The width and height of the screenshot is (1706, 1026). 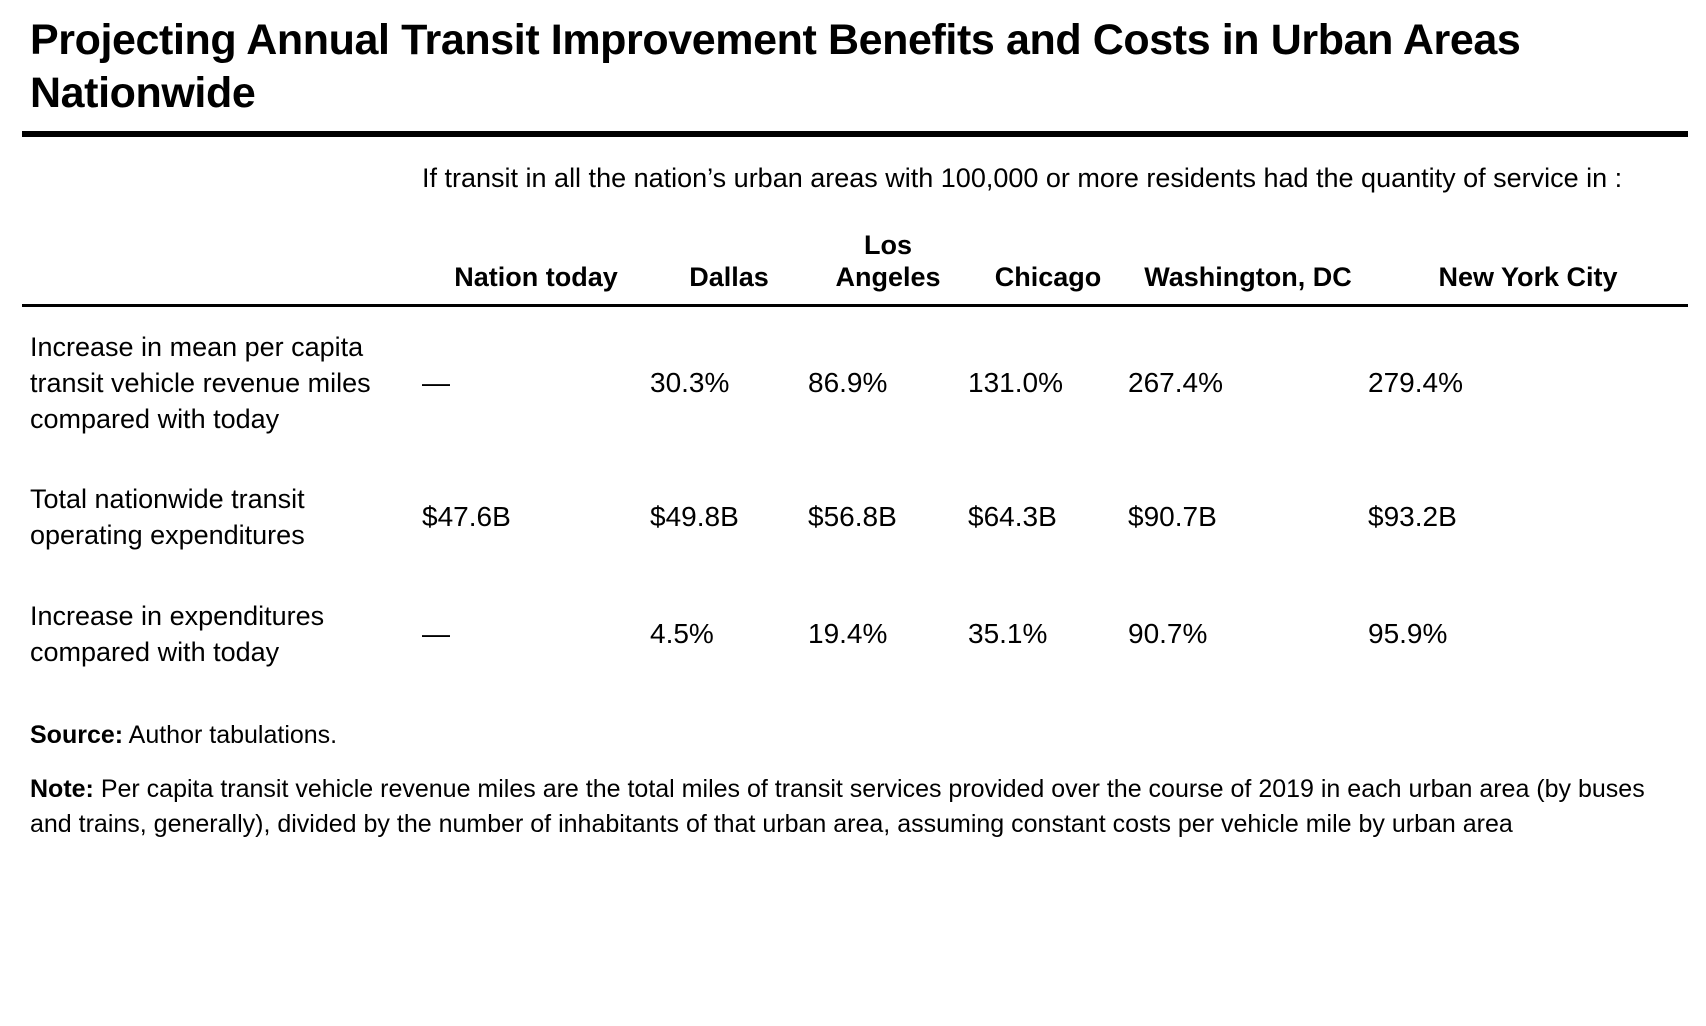 I want to click on cell-revenue-miles-new-york-city: 279.4%, so click(x=1415, y=382).